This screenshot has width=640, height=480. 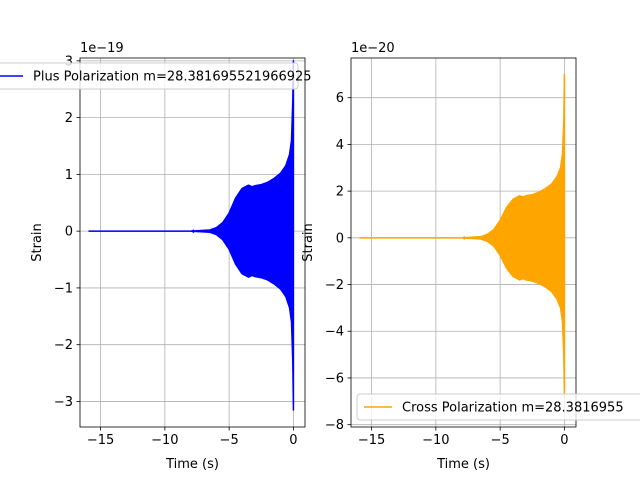 What do you see at coordinates (69, 175) in the screenshot?
I see `y-tick-label: 1` at bounding box center [69, 175].